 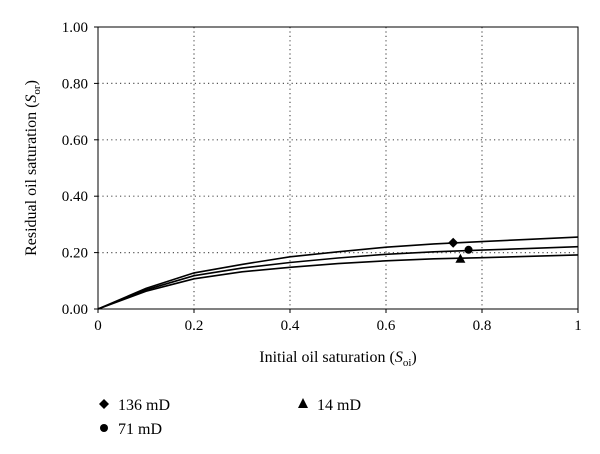 I want to click on x-tick-label: 0.2, so click(x=194, y=326).